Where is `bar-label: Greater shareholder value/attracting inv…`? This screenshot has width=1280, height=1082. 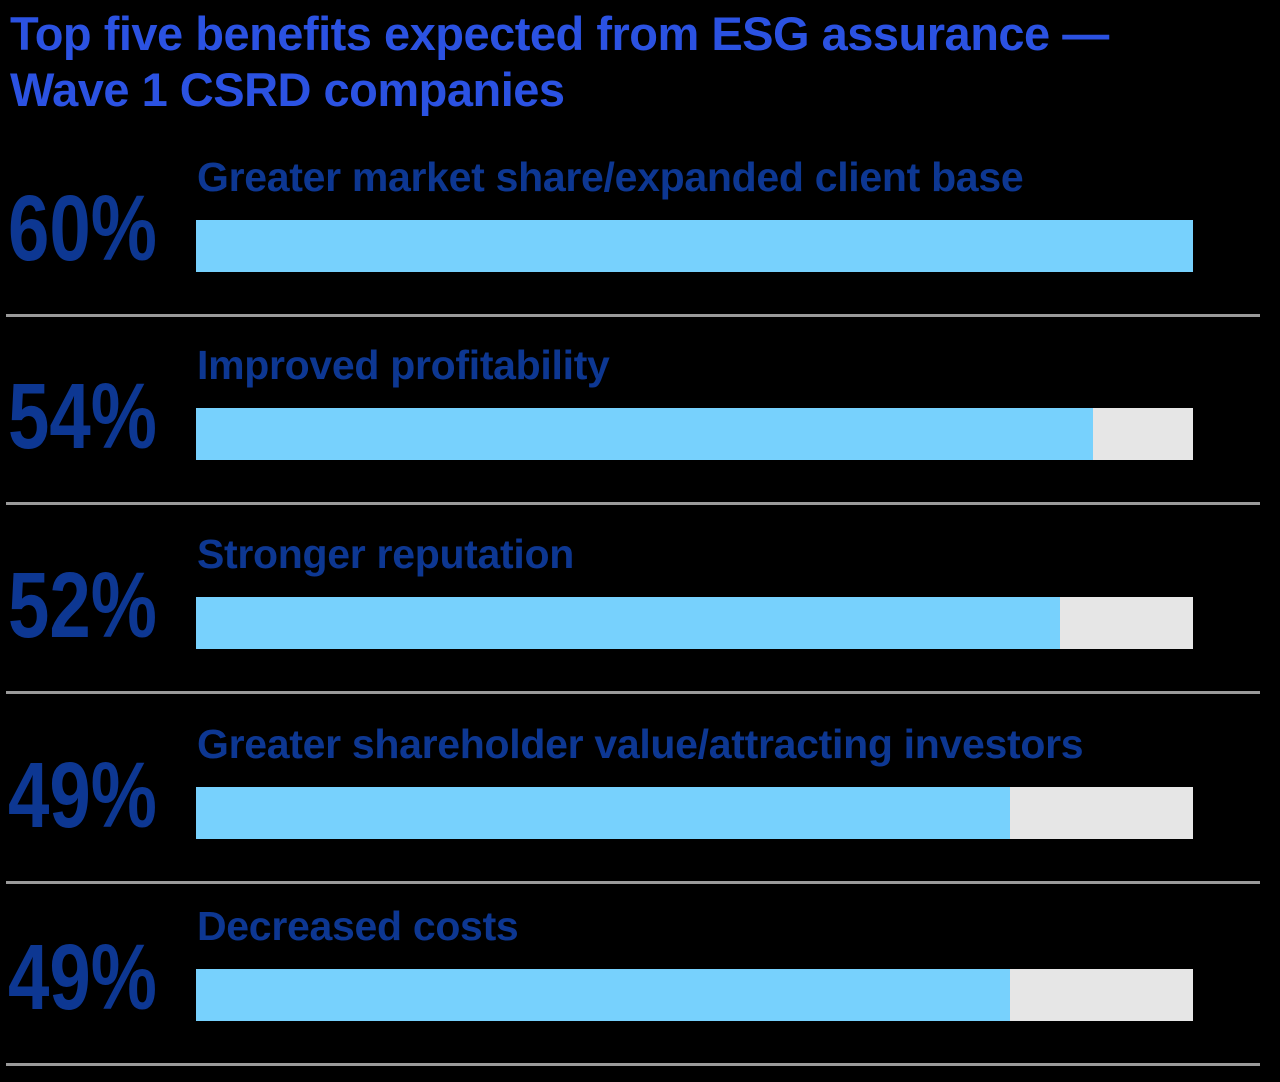 bar-label: Greater shareholder value/attracting inv… is located at coordinates (640, 744).